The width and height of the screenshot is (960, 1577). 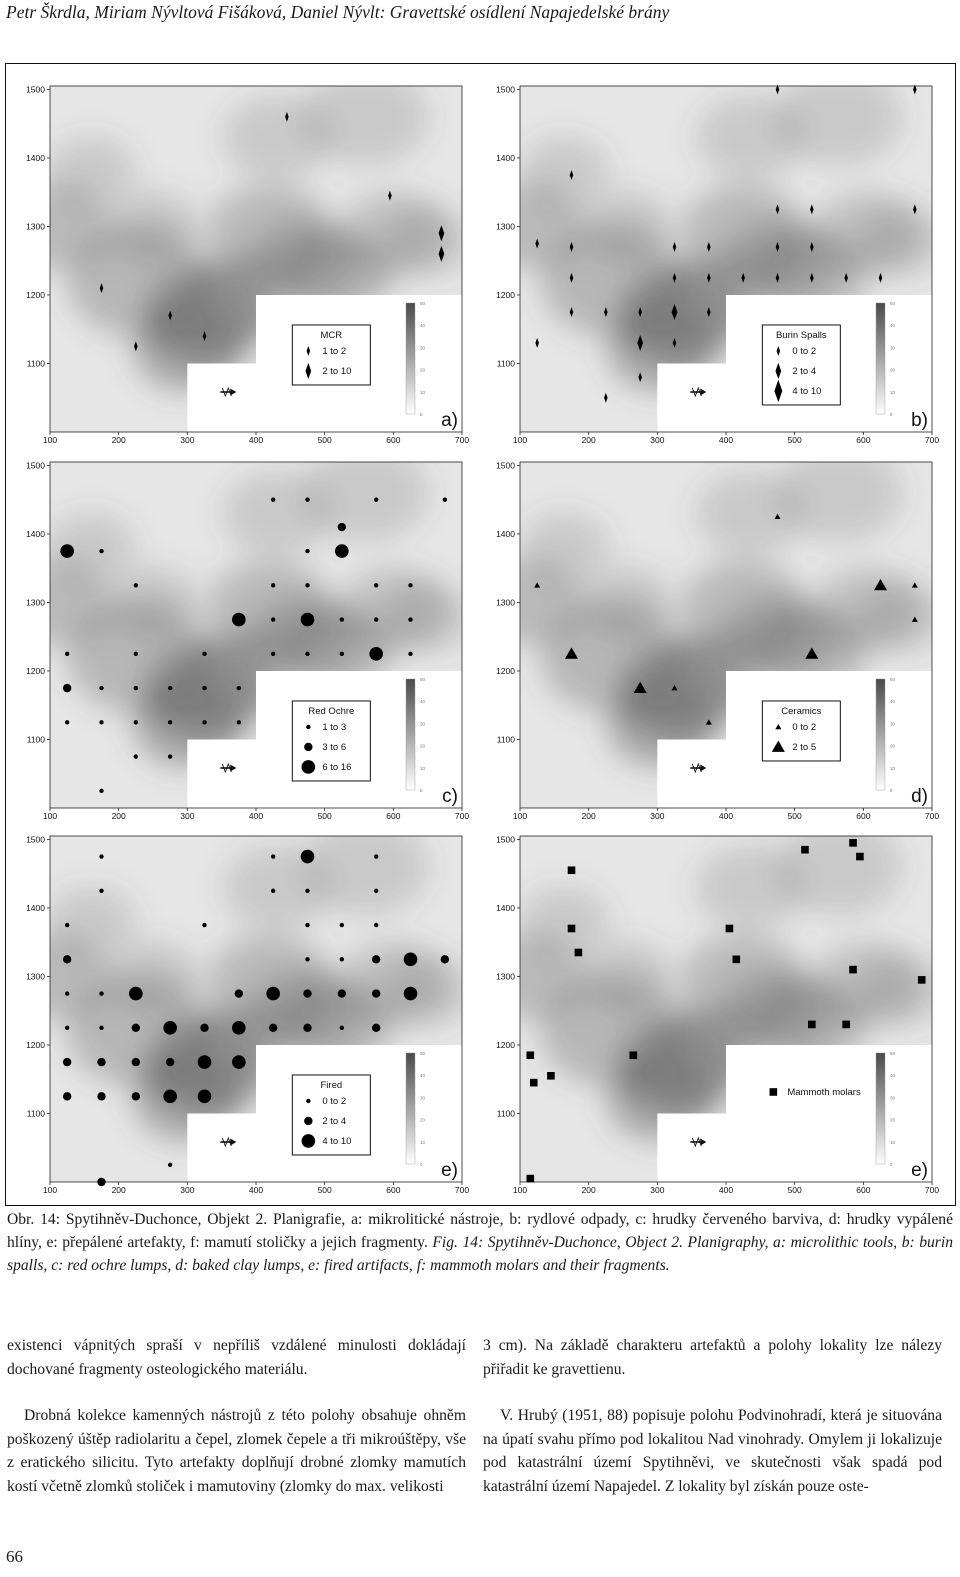 I want to click on legend-label: 1 to 3, so click(x=334, y=727).